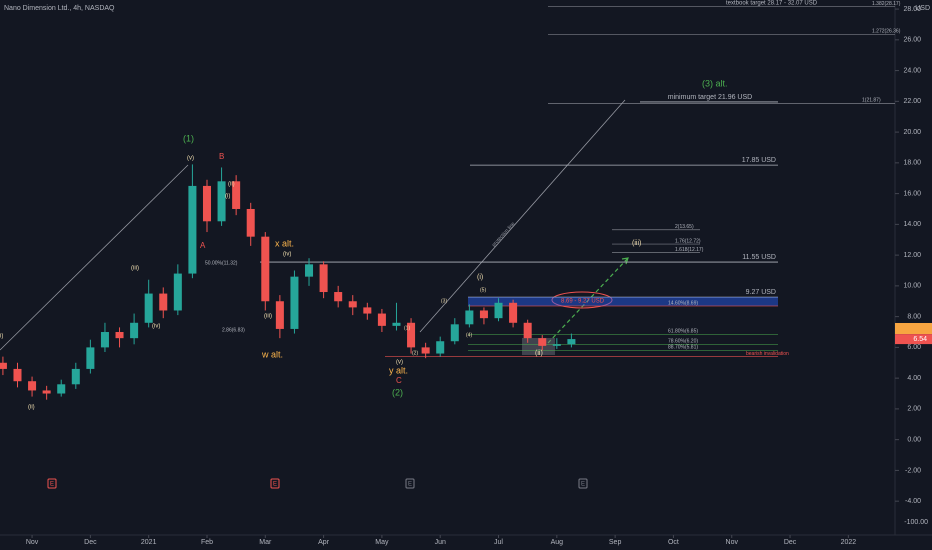  What do you see at coordinates (382, 542) in the screenshot?
I see `x-tick-label: May` at bounding box center [382, 542].